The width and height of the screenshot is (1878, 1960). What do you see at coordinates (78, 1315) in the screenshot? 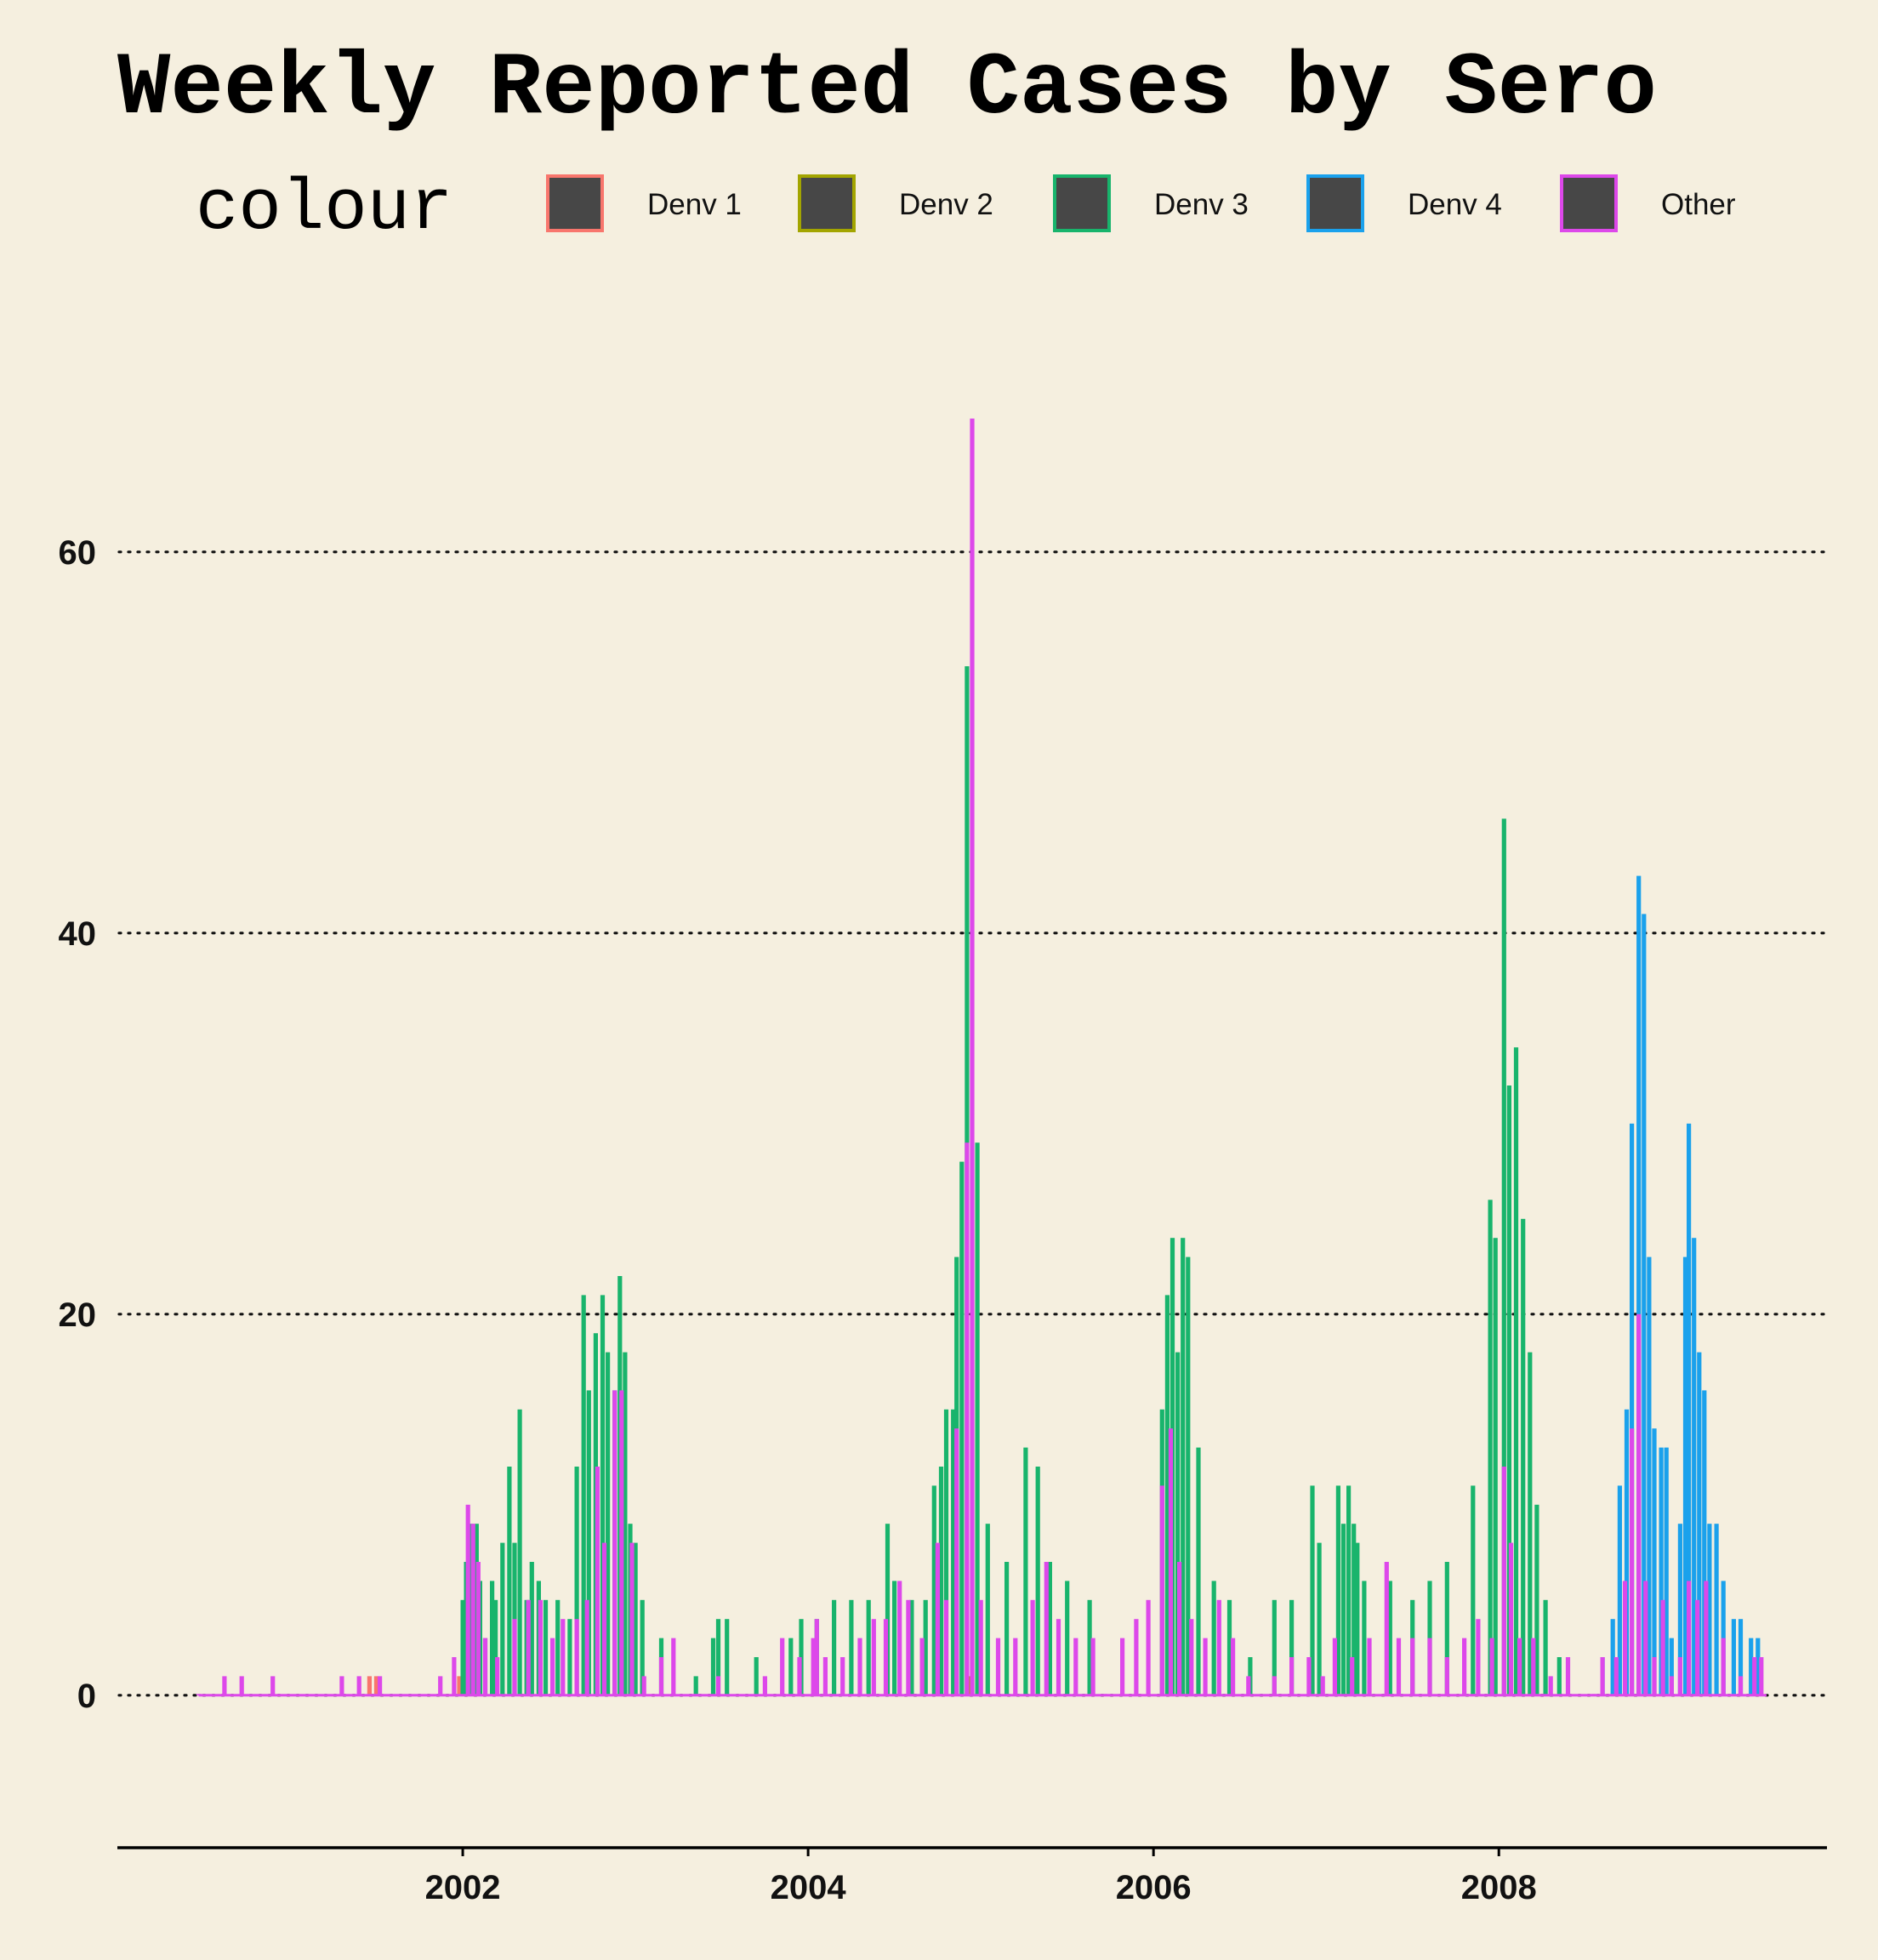
I see `y-tick-label: 20` at bounding box center [78, 1315].